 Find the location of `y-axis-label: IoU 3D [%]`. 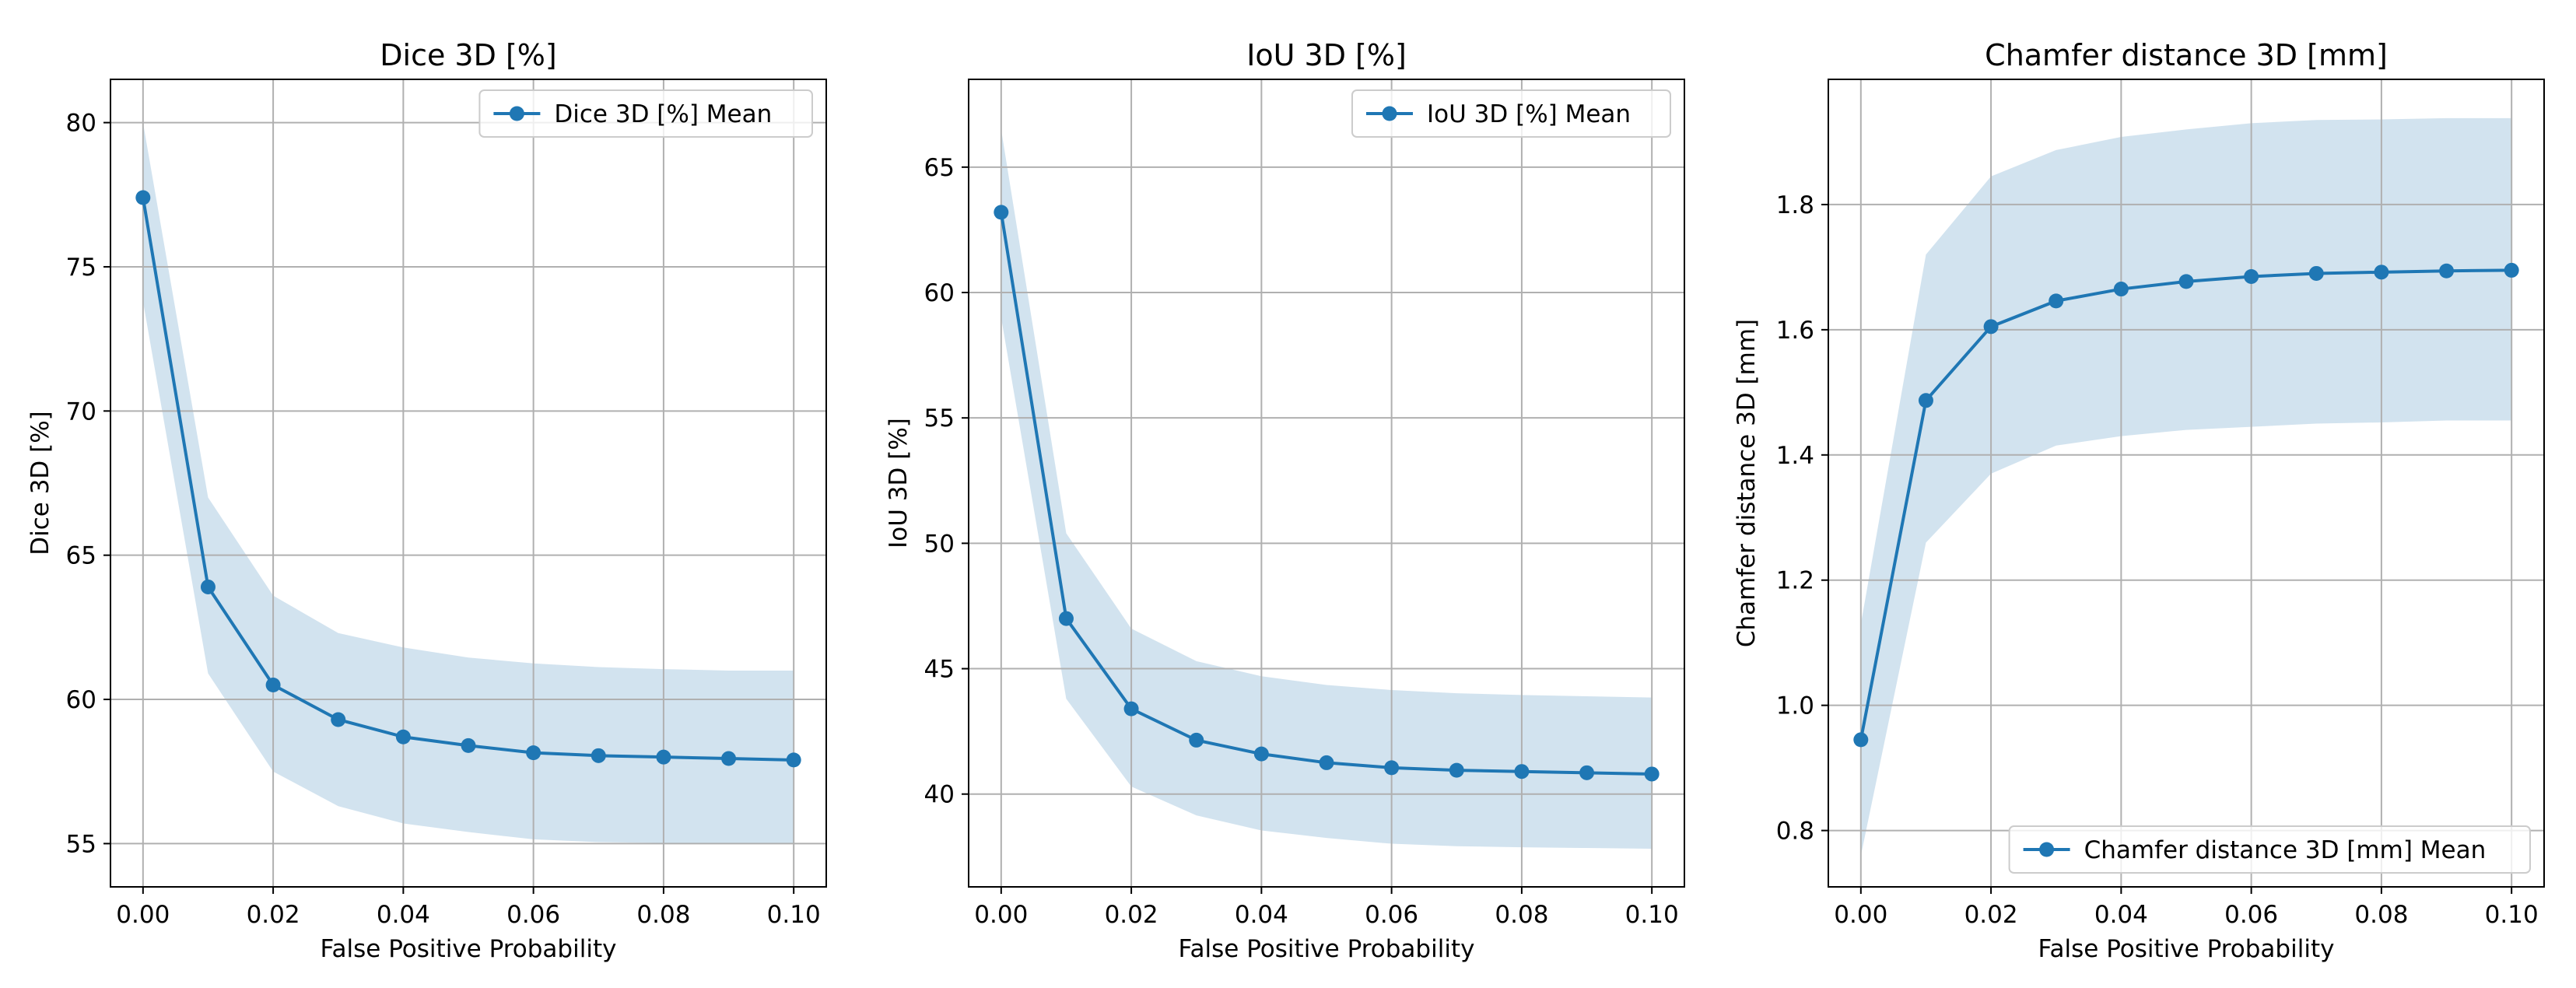

y-axis-label: IoU 3D [%] is located at coordinates (899, 483).